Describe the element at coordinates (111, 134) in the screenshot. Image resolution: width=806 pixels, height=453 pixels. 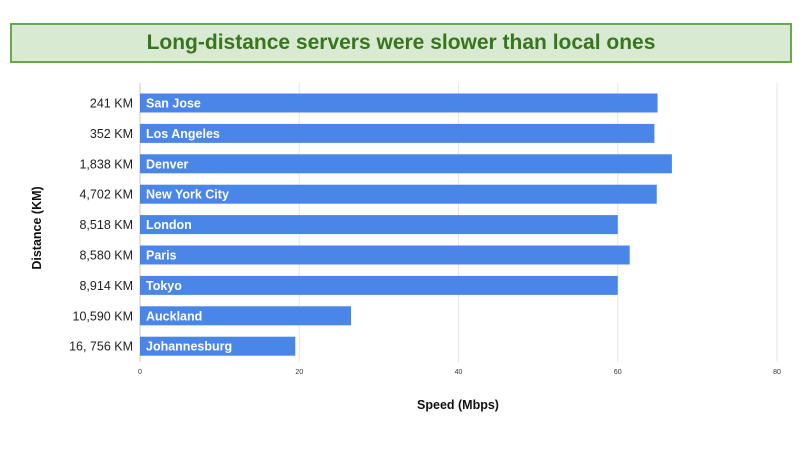
I see `category-label: 352 KM` at that location.